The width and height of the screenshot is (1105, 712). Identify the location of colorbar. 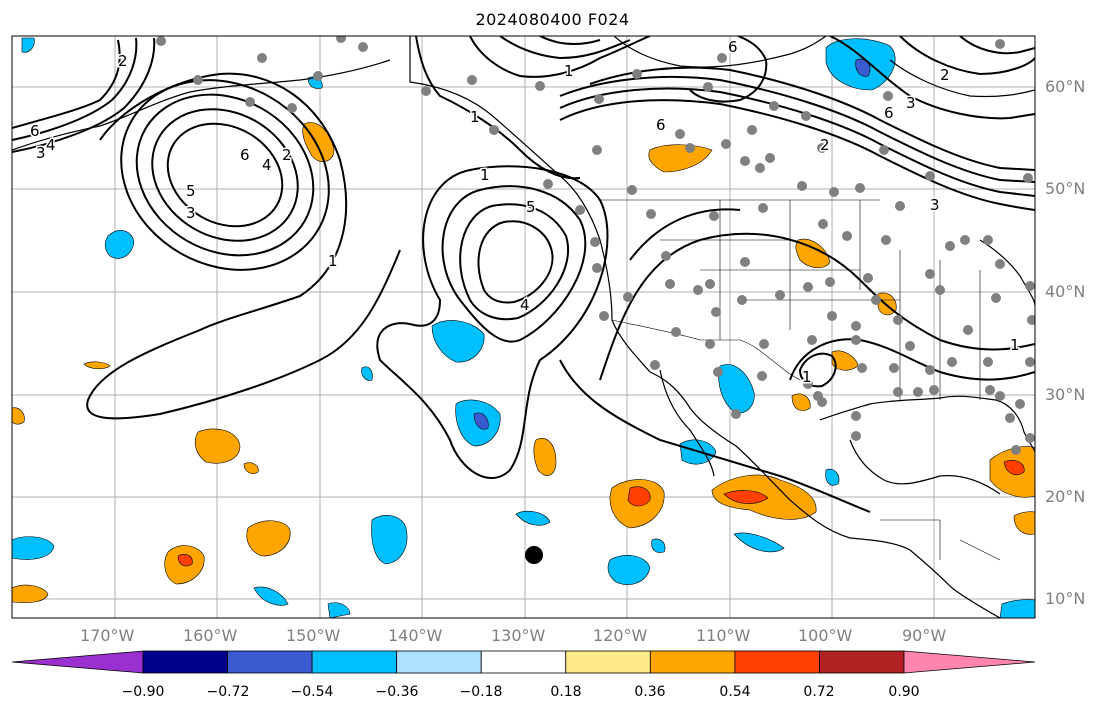
(523, 662).